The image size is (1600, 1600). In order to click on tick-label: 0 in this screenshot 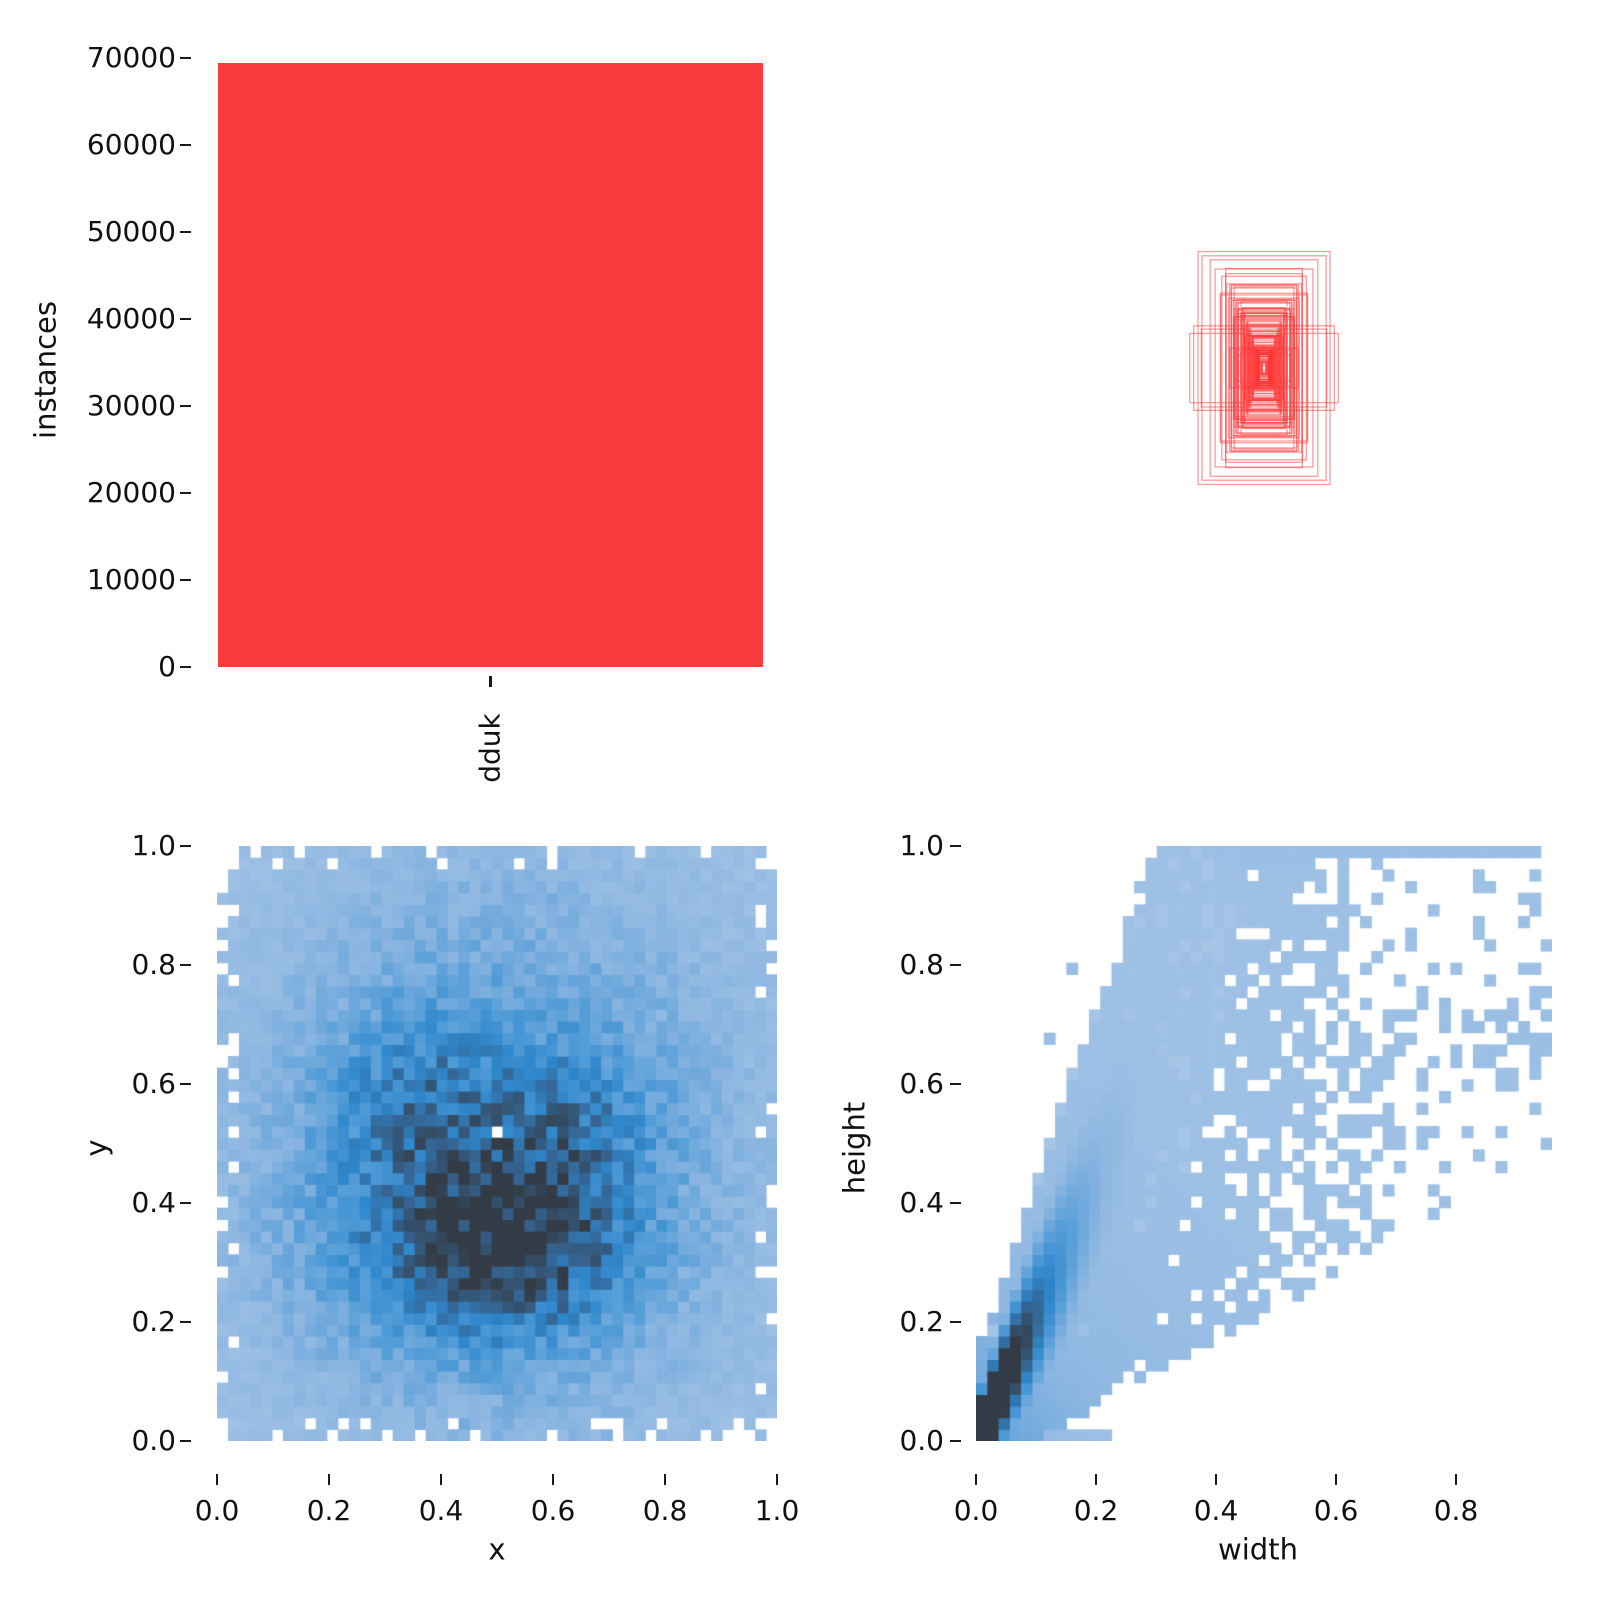, I will do `click(167, 666)`.